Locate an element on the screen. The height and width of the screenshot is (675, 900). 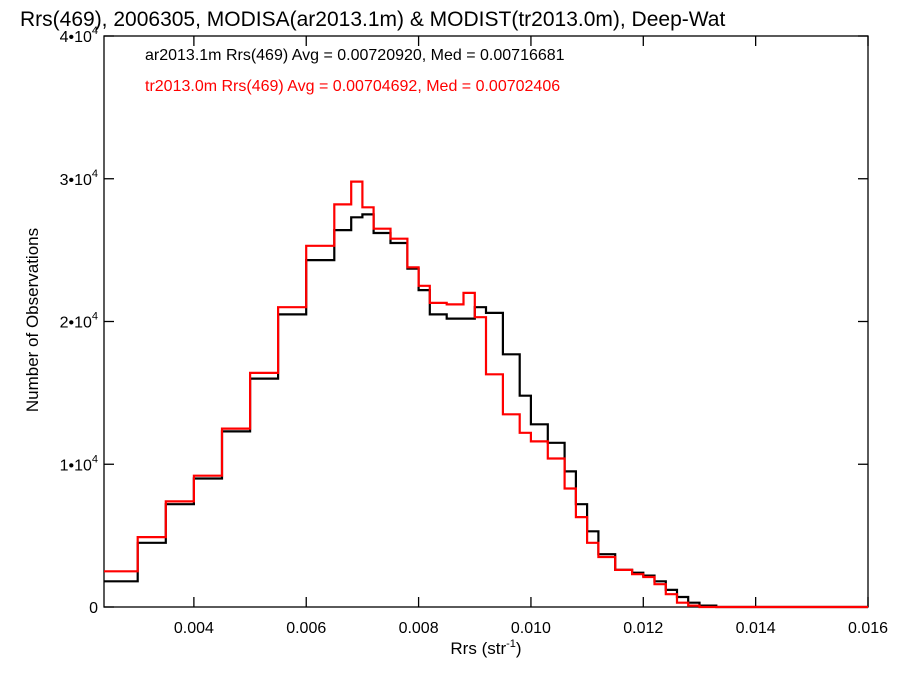
x-tick-label: 0.010 is located at coordinates (531, 628).